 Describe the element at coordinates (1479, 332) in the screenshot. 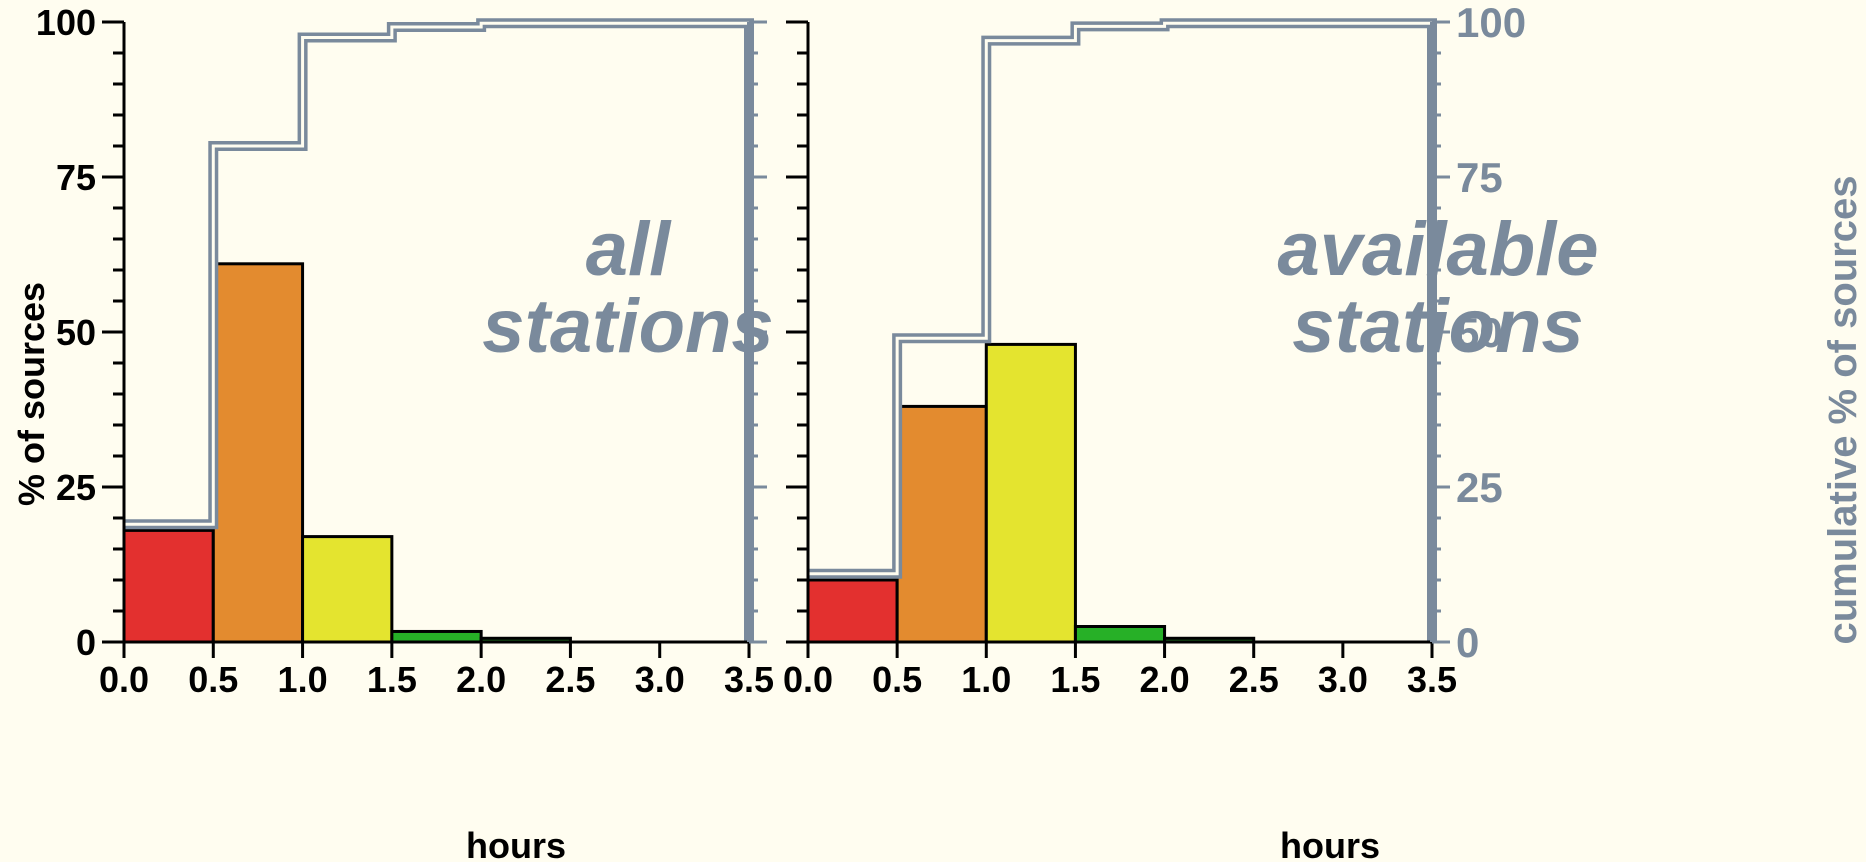

I see `y2-tick-label: 50` at that location.